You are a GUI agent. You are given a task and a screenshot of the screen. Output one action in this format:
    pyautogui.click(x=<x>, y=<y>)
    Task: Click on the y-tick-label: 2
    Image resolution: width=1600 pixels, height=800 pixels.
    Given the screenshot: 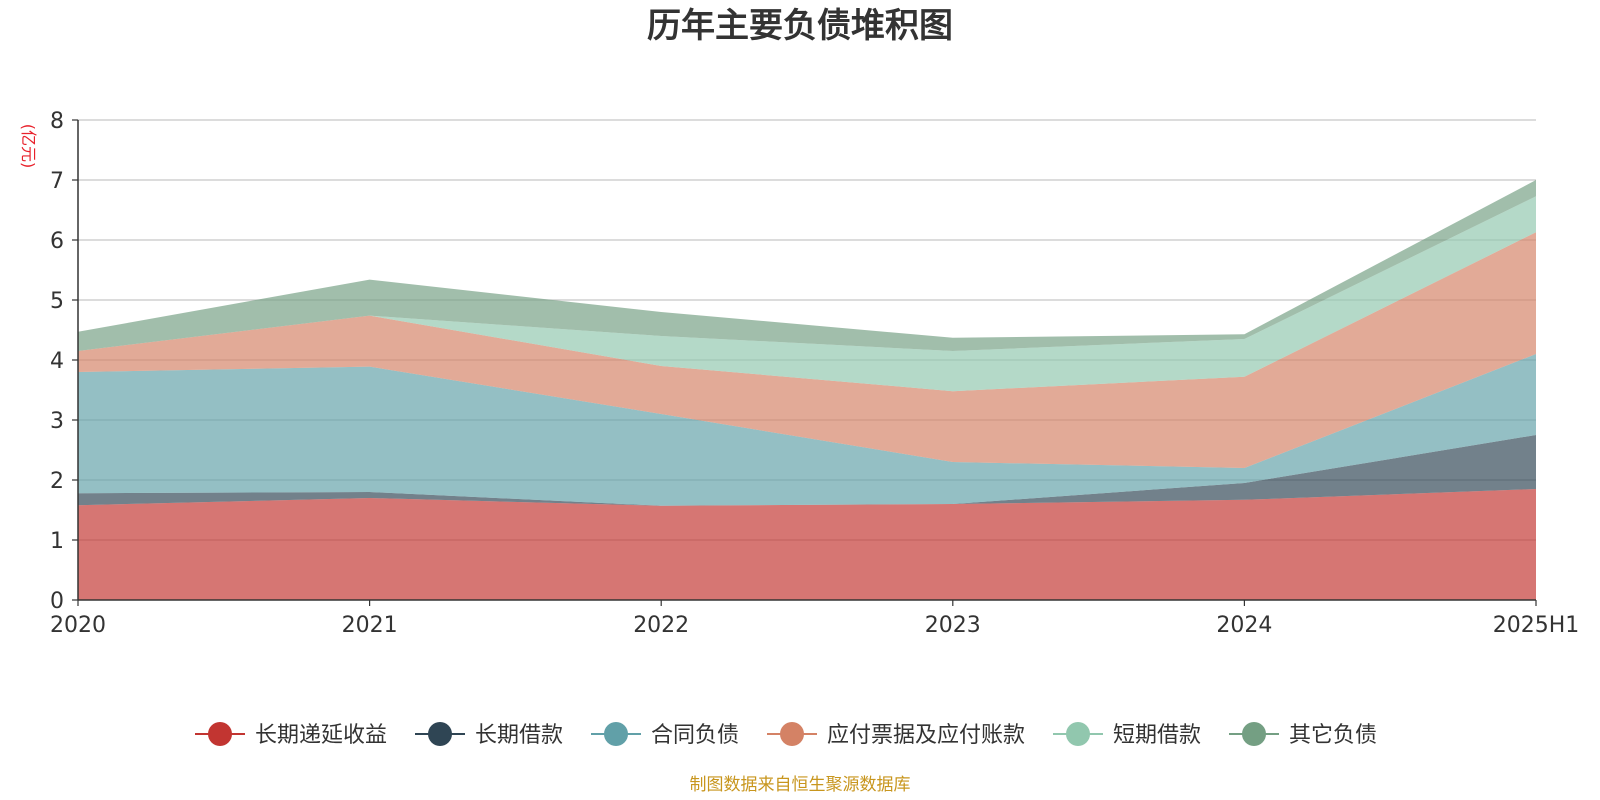 What is the action you would take?
    pyautogui.click(x=57, y=481)
    